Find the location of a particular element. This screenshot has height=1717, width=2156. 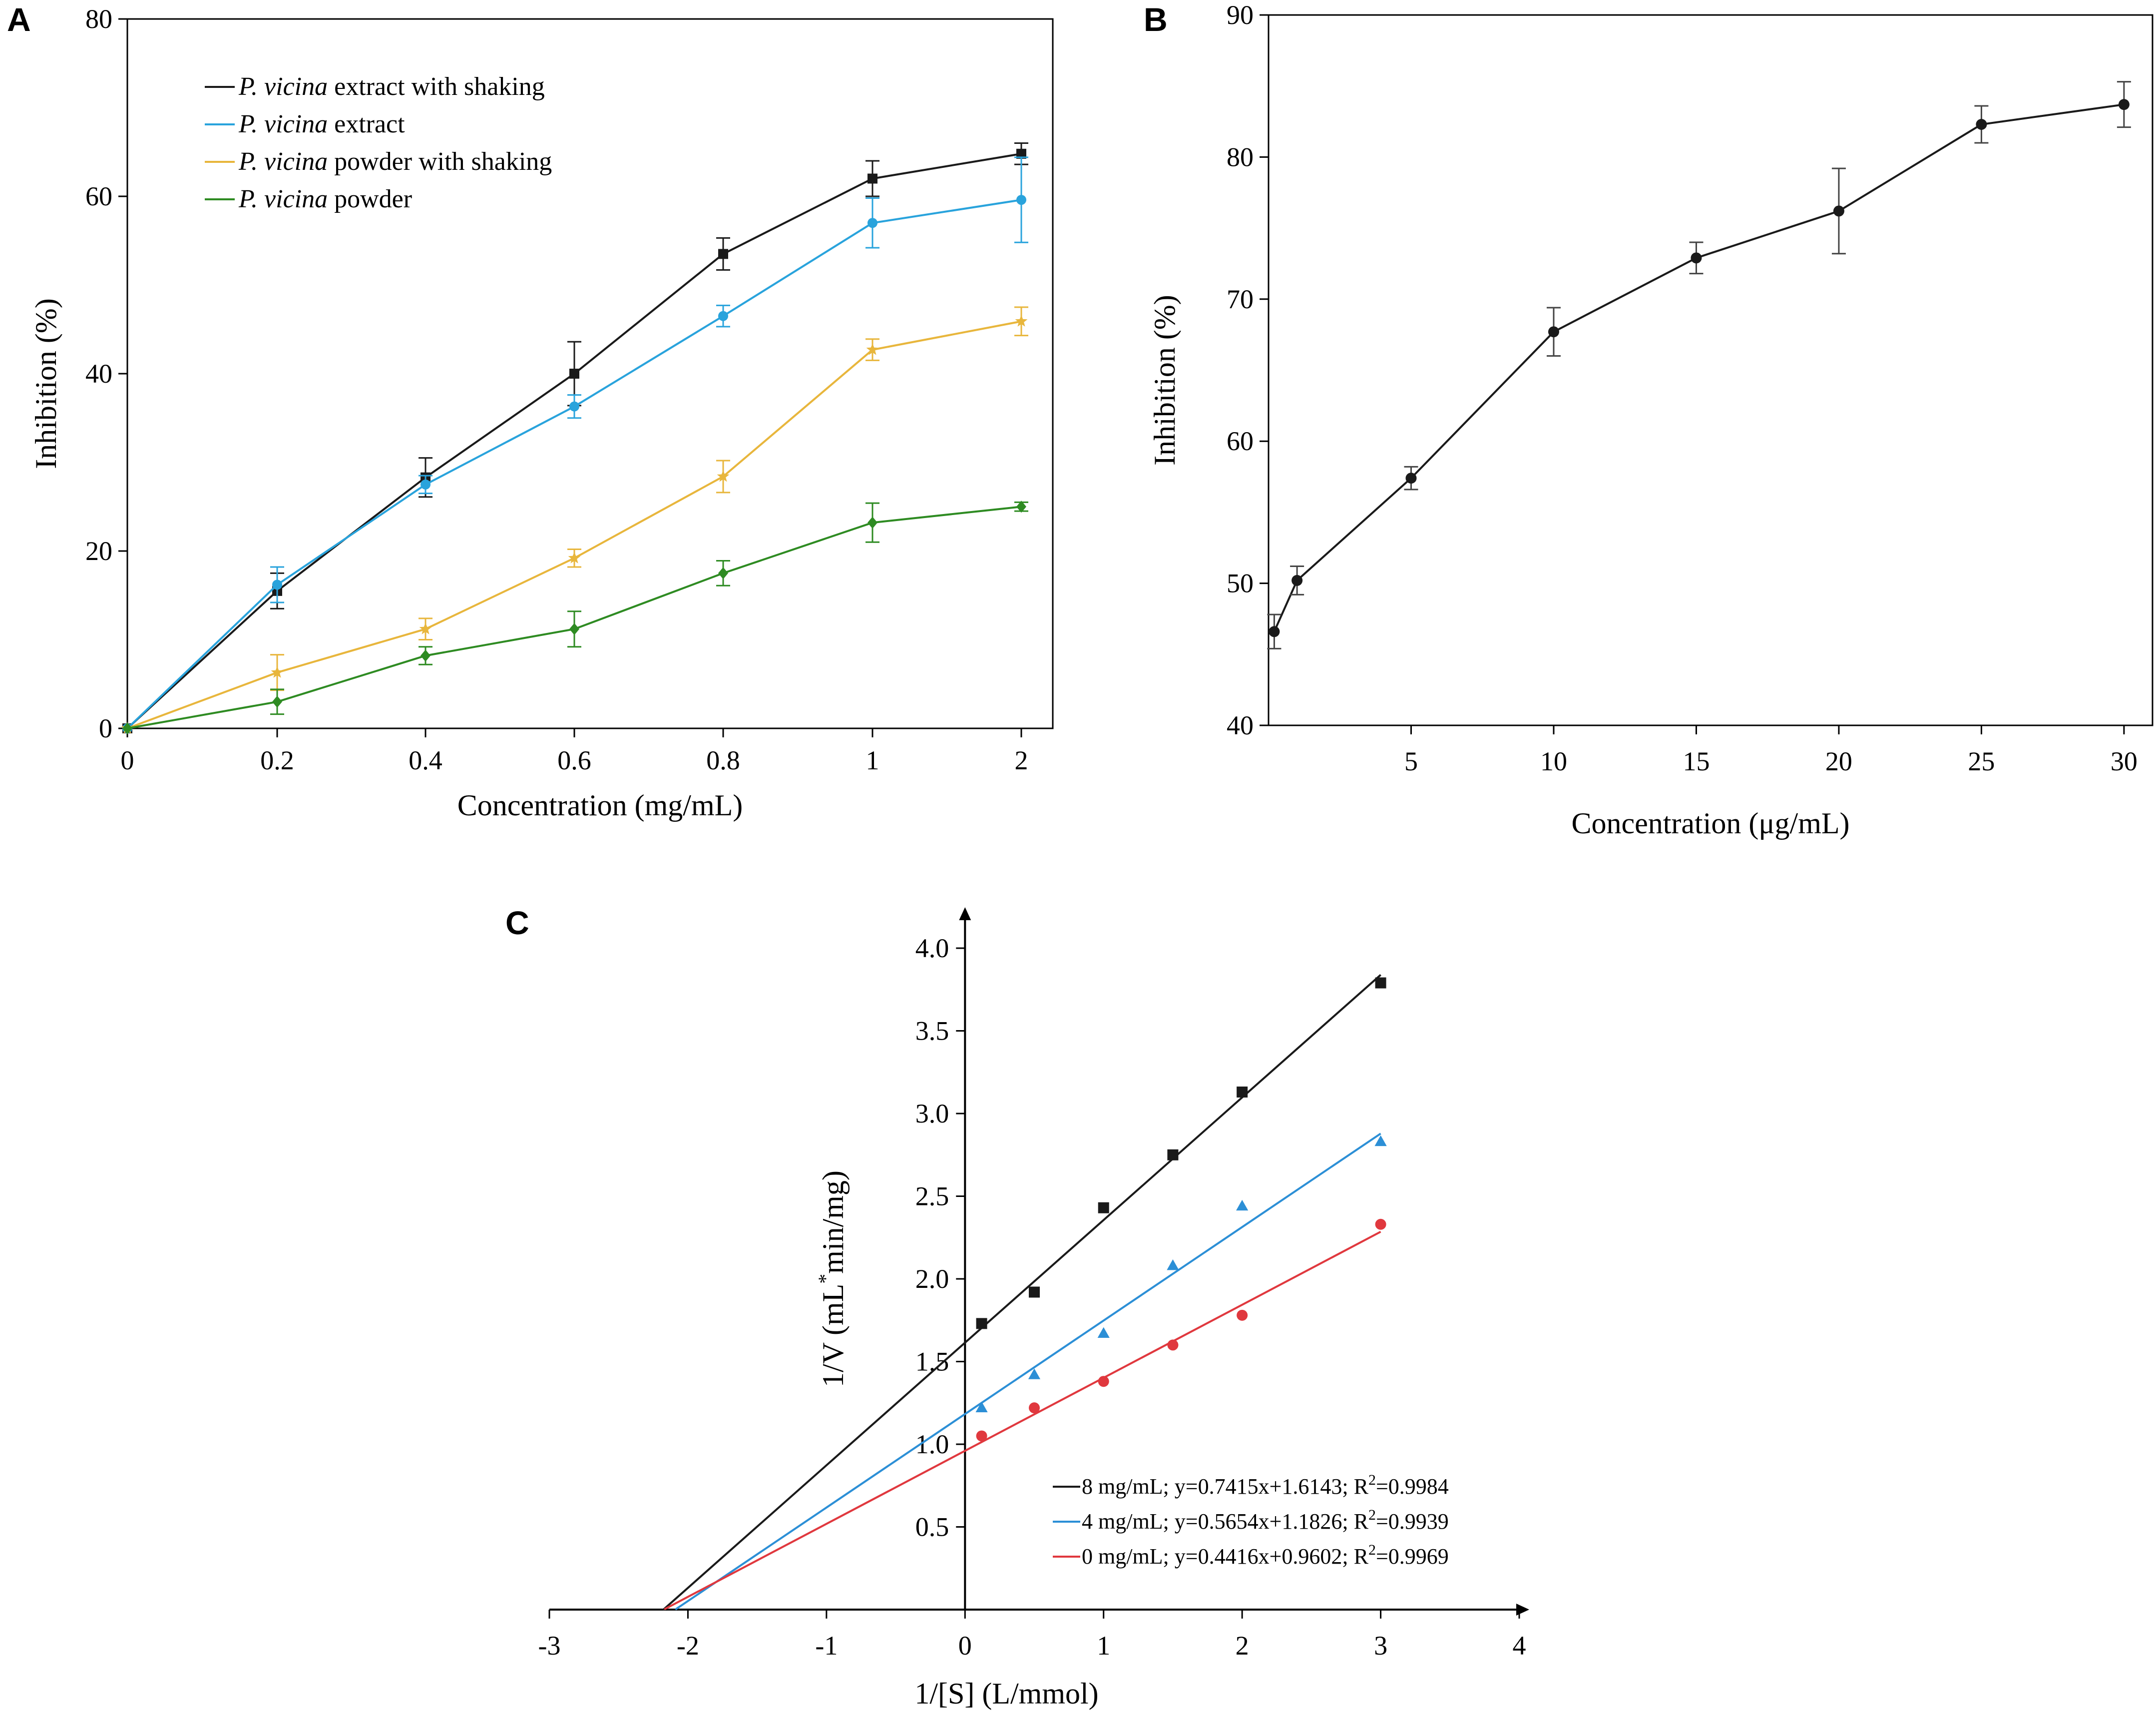

chart-b-xtick-label: 15 is located at coordinates (1696, 761).